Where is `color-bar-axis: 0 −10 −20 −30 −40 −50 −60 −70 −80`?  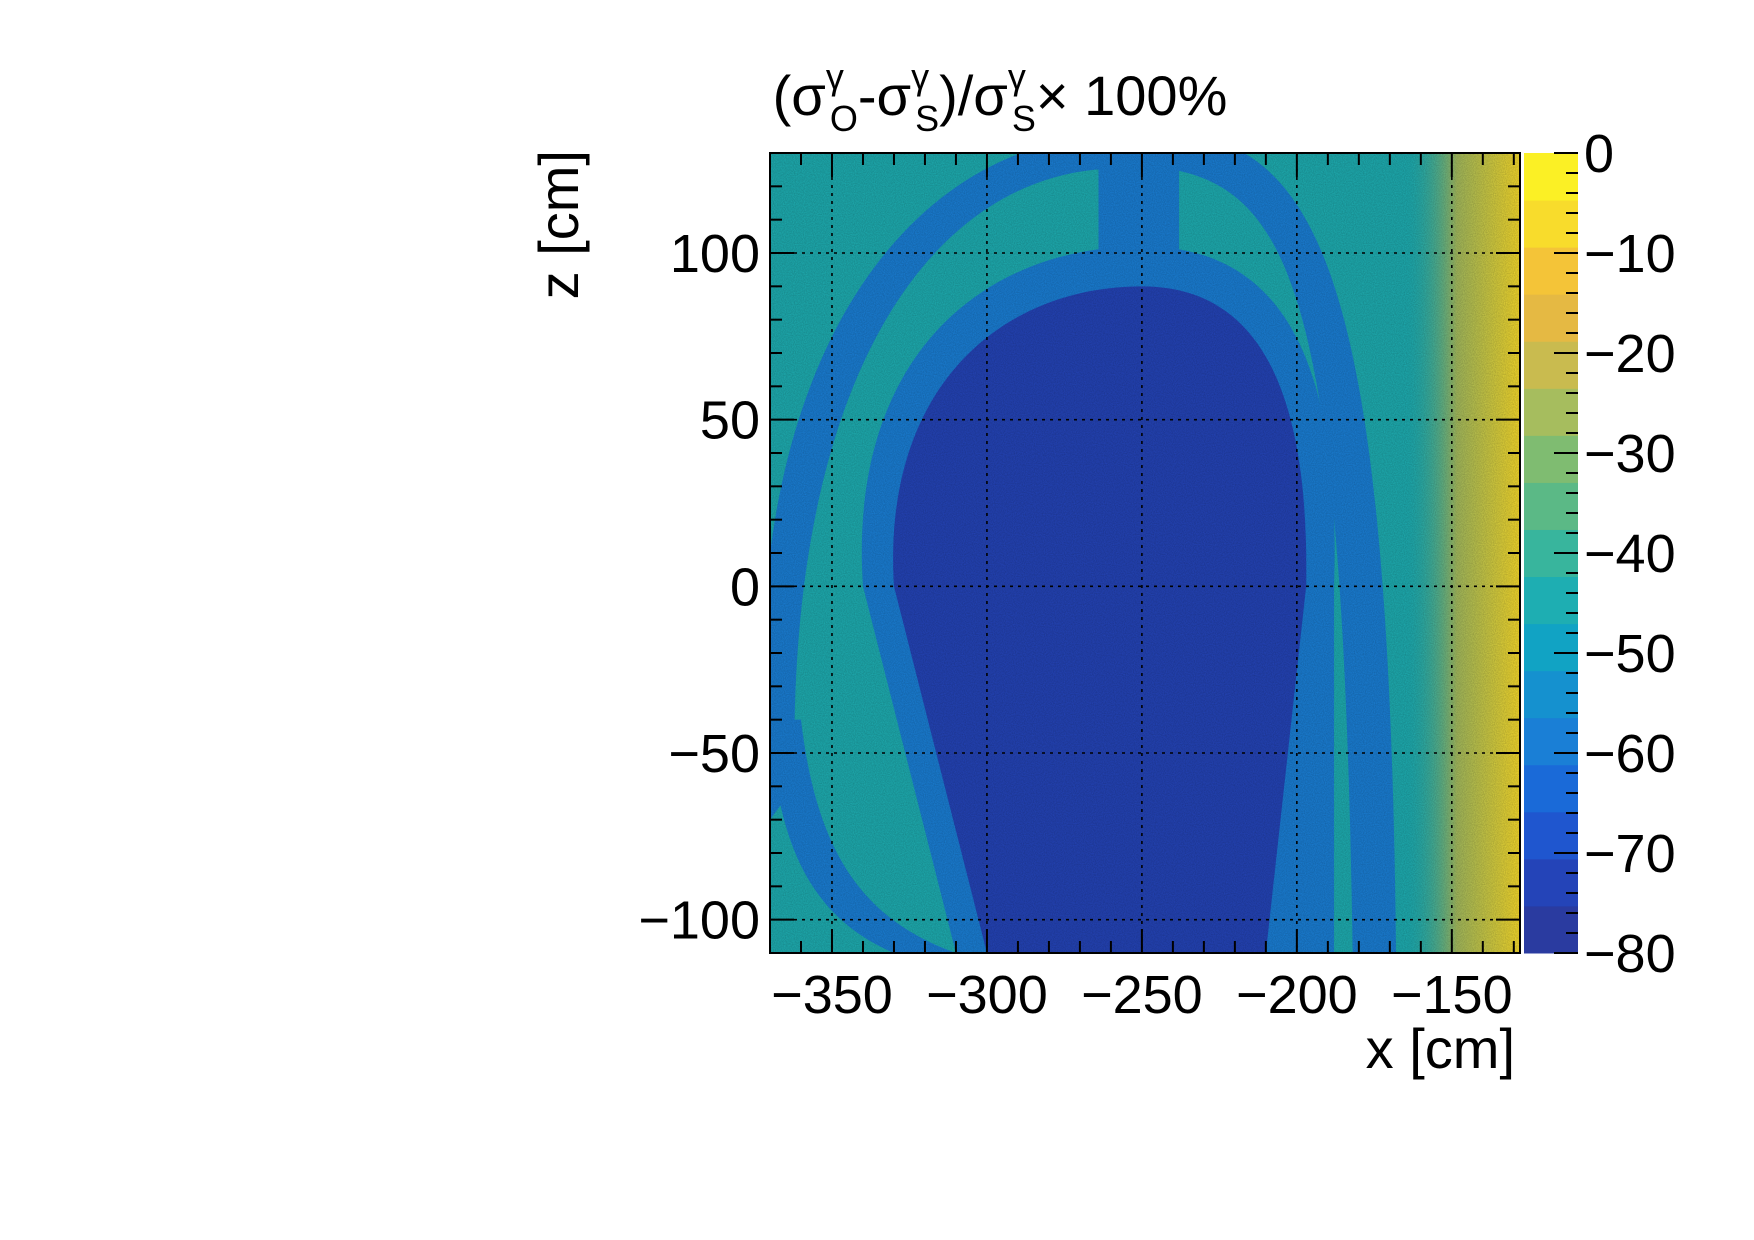
color-bar-axis: 0 −10 −20 −30 −40 −50 −60 −70 −80 is located at coordinates (1615, 554).